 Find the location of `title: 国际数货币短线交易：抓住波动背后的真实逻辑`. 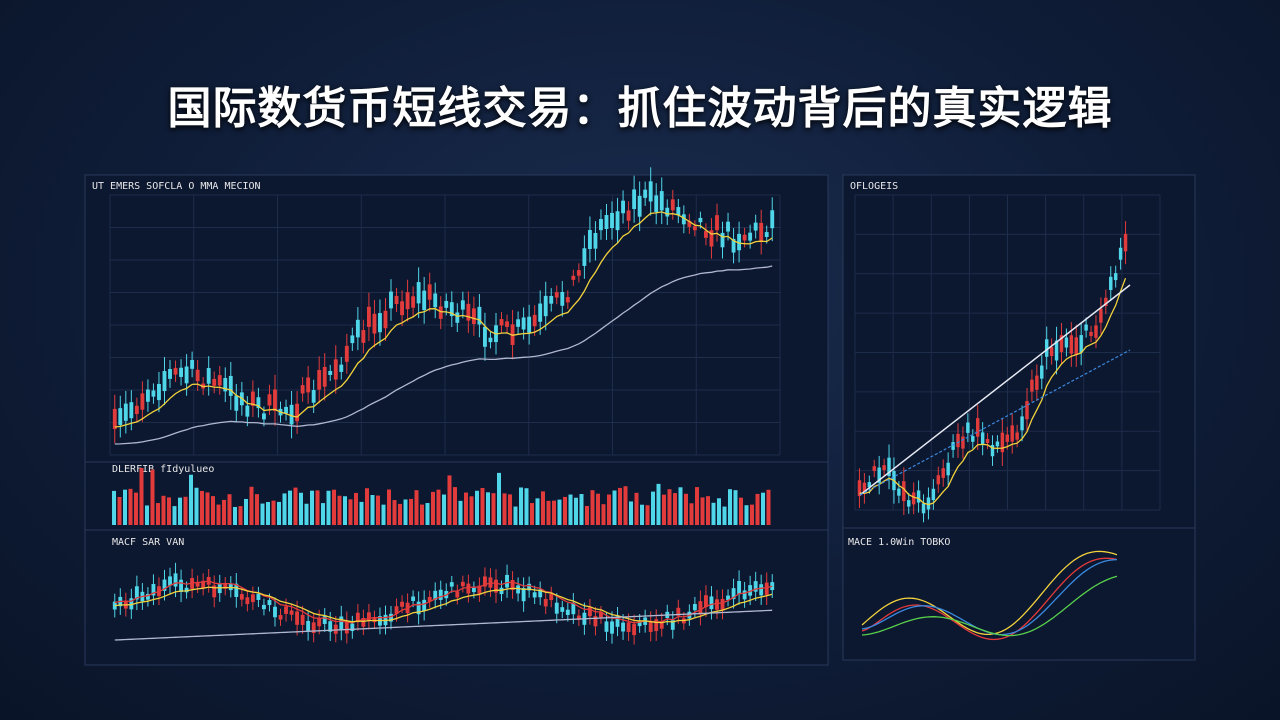

title: 国际数货币短线交易：抓住波动背后的真实逻辑 is located at coordinates (640, 108).